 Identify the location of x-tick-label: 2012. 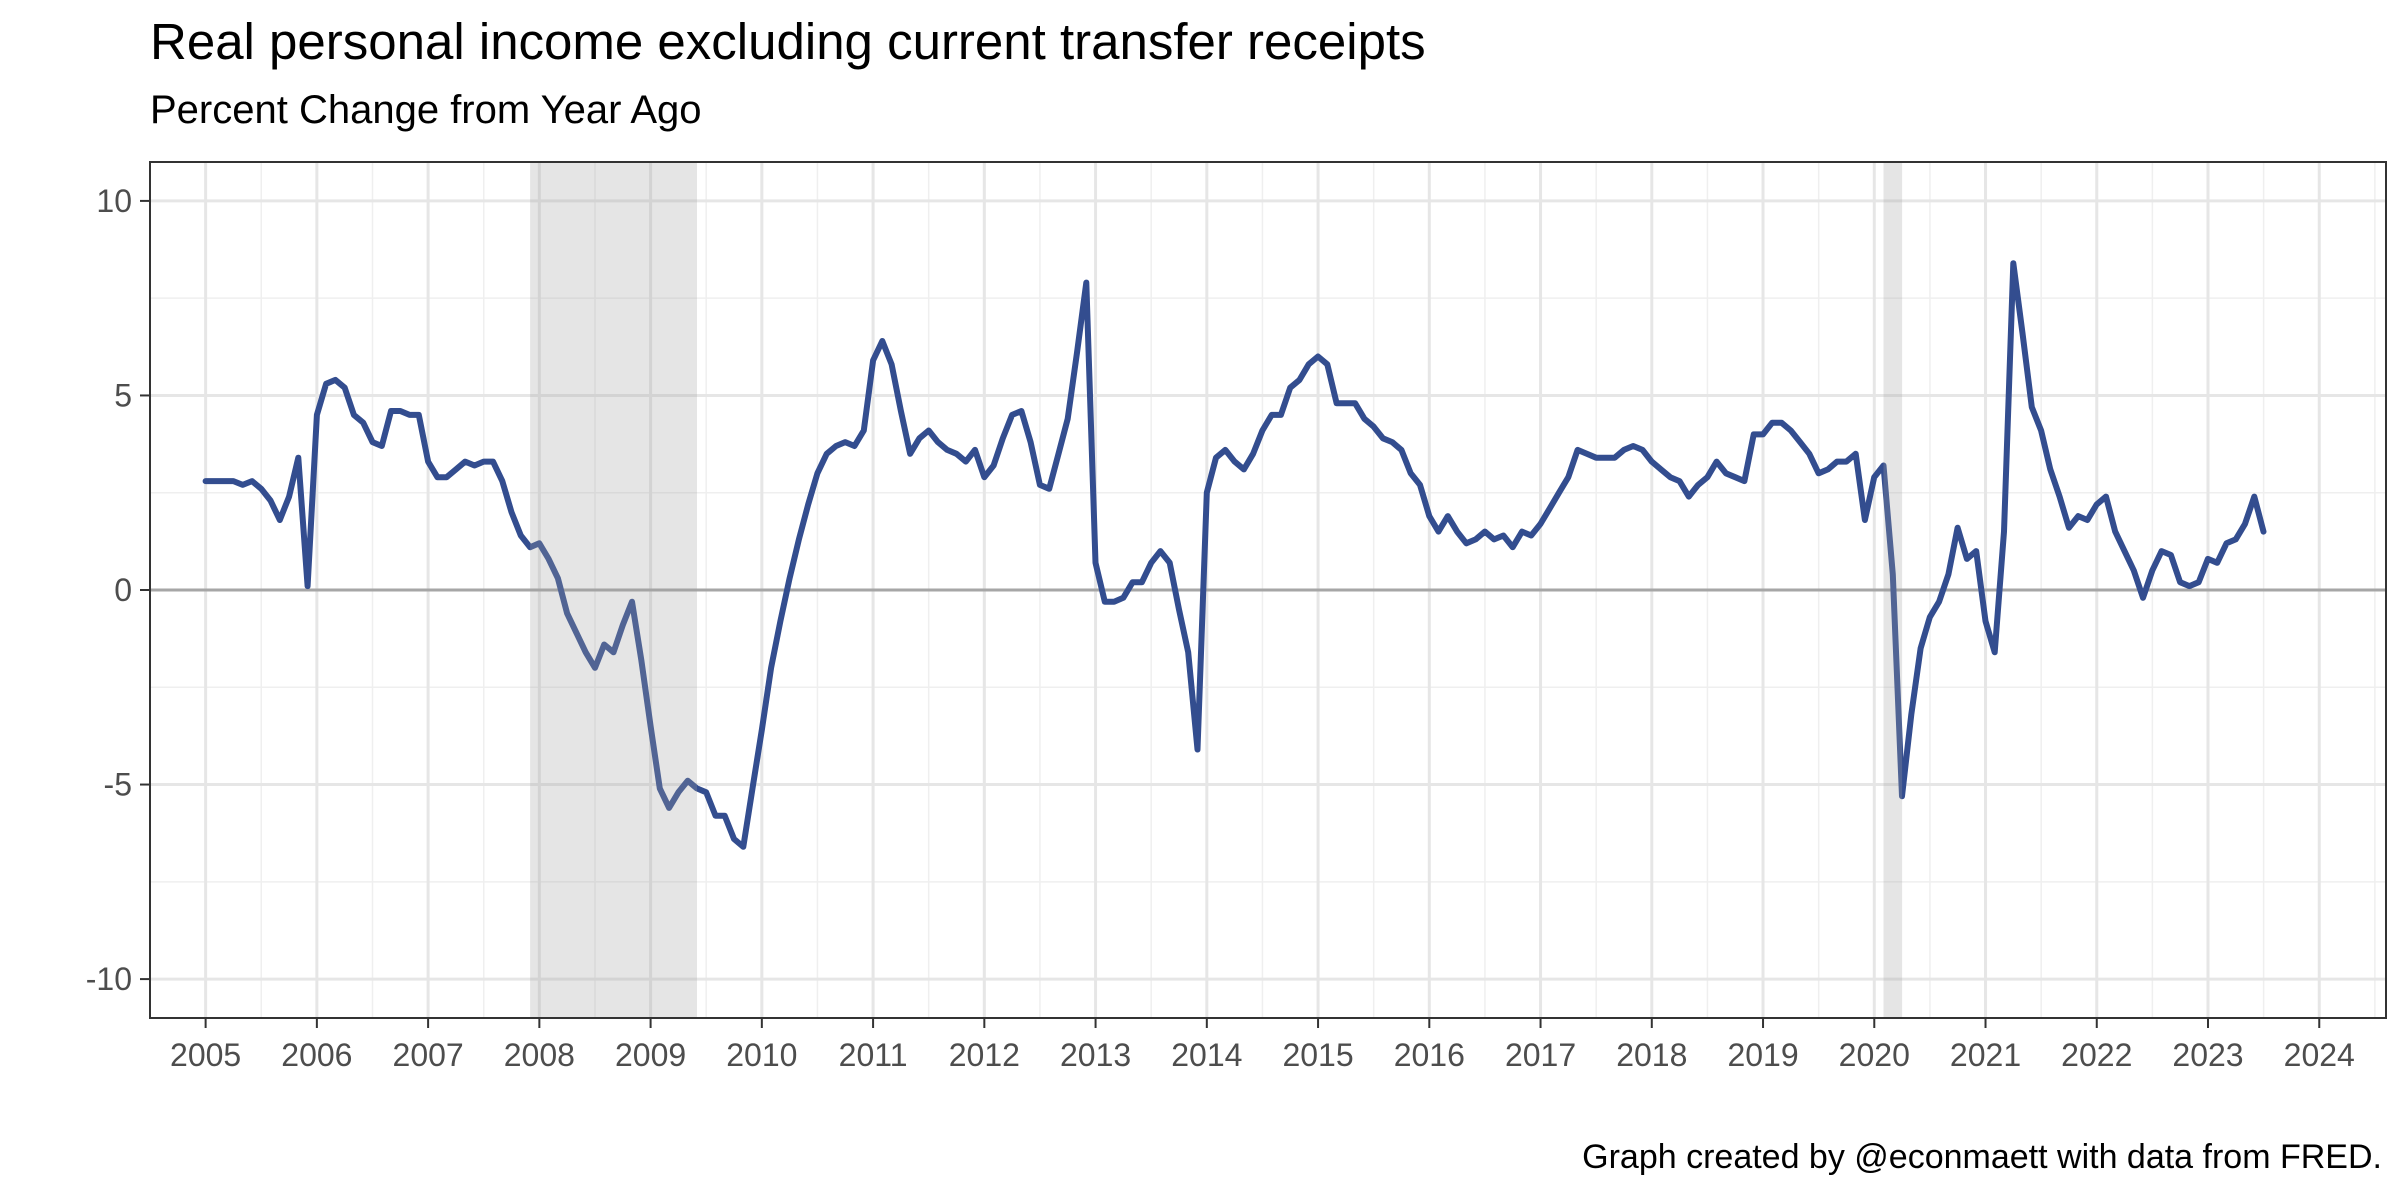
(984, 1055).